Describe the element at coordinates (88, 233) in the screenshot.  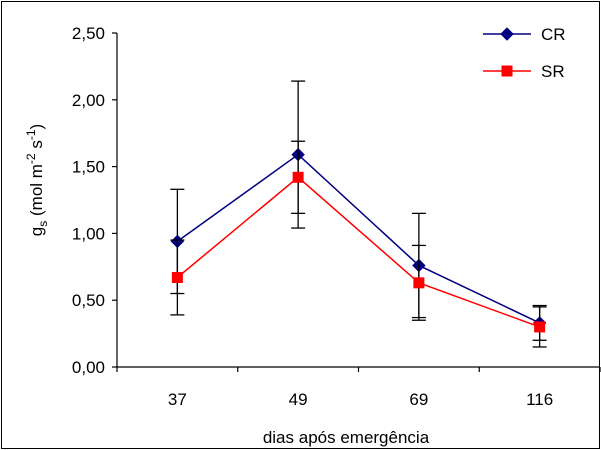
I see `y-tick-label: 1,00` at that location.